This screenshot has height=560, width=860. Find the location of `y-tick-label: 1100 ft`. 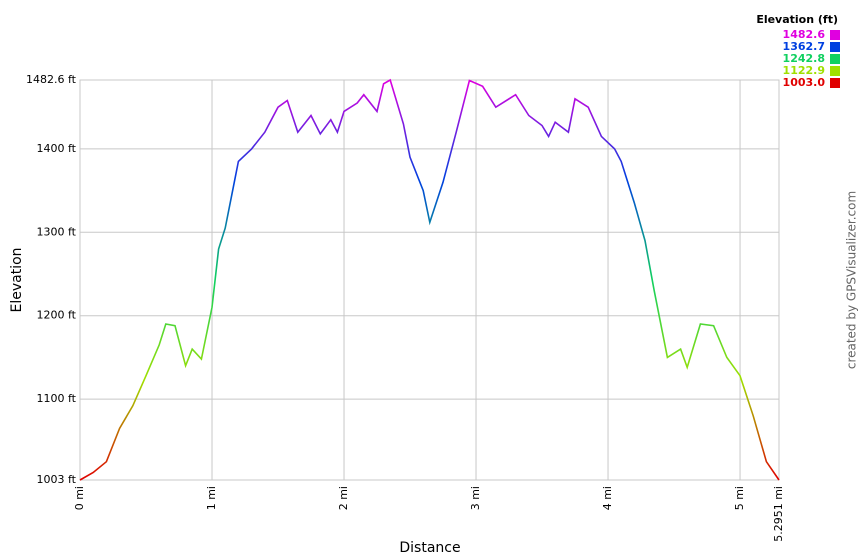

y-tick-label: 1100 ft is located at coordinates (57, 398).